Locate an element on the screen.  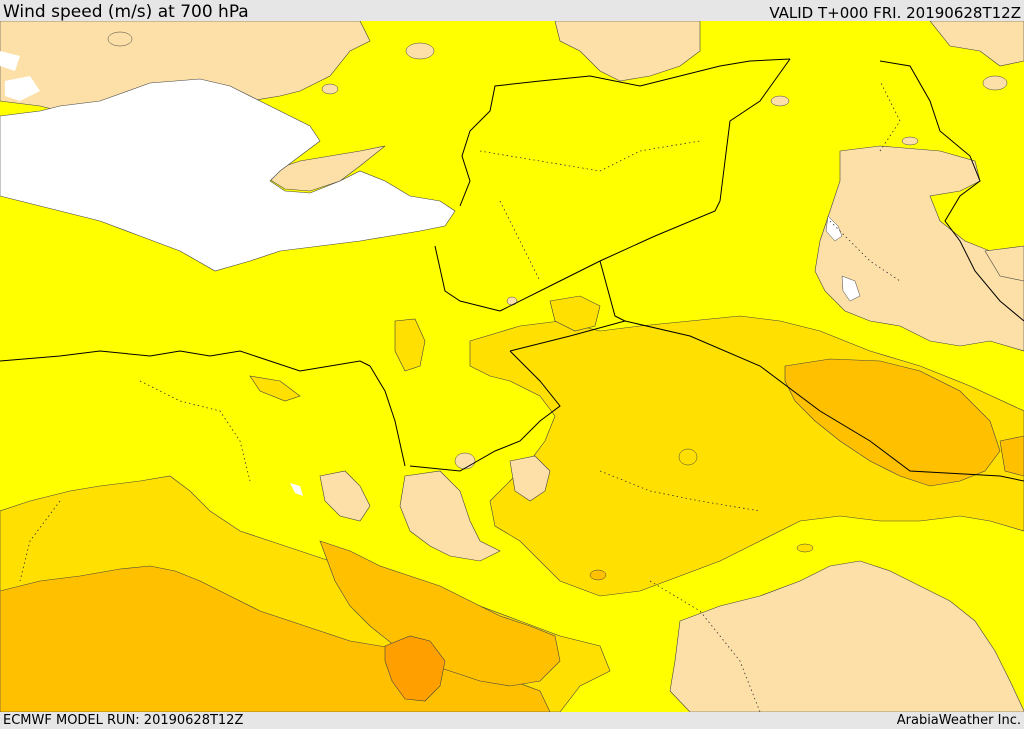
credit-label: ArabiaWeather Inc. is located at coordinates (958, 720).